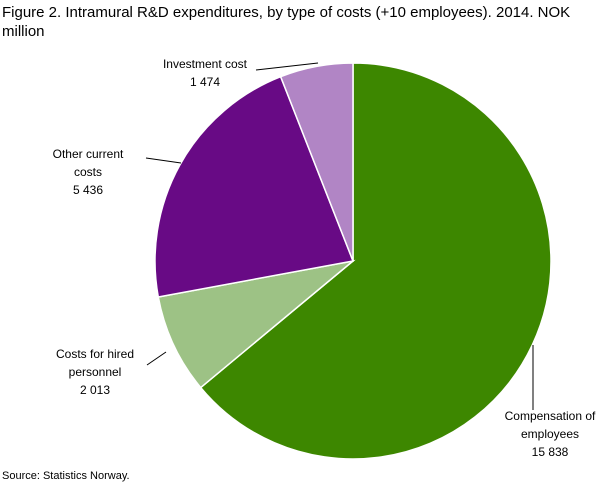 Image resolution: width=608 pixels, height=489 pixels. I want to click on slice-label: Investment cost, so click(205, 64).